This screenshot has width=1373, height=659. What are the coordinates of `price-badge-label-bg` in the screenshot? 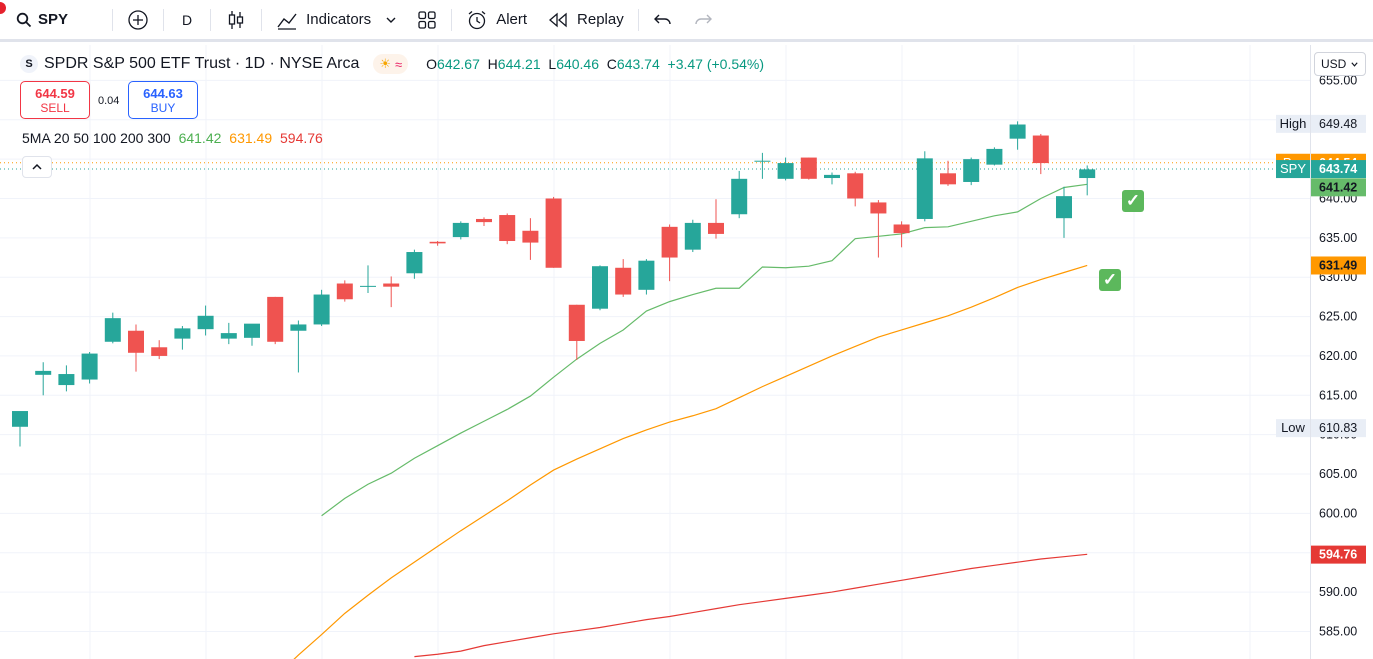 It's located at (1293, 169).